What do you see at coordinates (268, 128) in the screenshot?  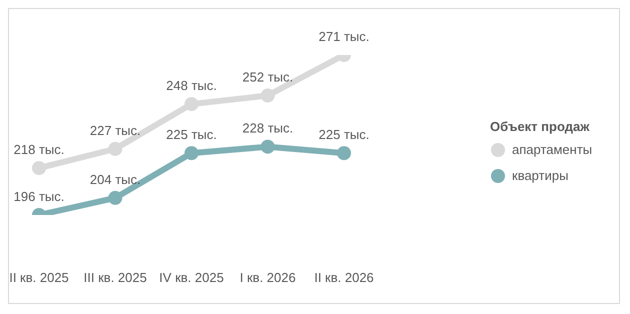 I see `data-label: 228 тыс.` at bounding box center [268, 128].